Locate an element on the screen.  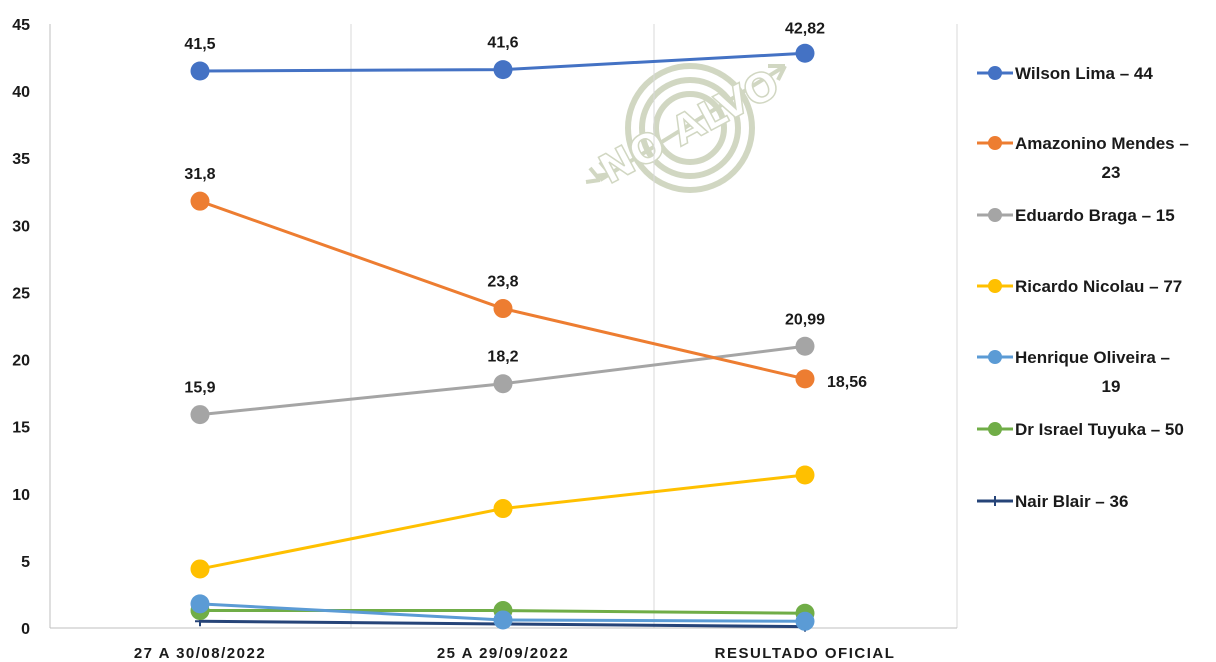
legend-label: Nair Blair – 36 is located at coordinates (1071, 501).